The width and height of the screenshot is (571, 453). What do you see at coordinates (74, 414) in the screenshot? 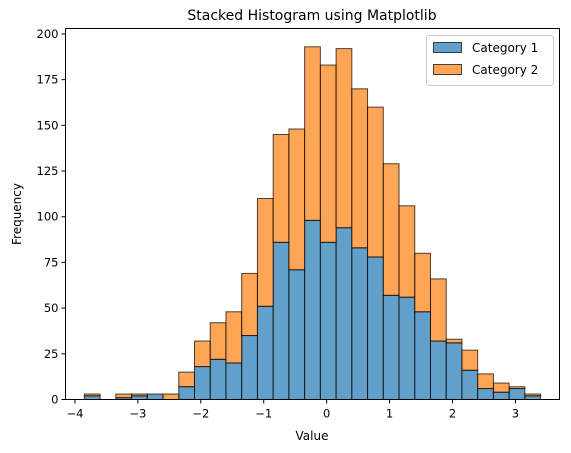
I see `x-tick-label: −4` at bounding box center [74, 414].